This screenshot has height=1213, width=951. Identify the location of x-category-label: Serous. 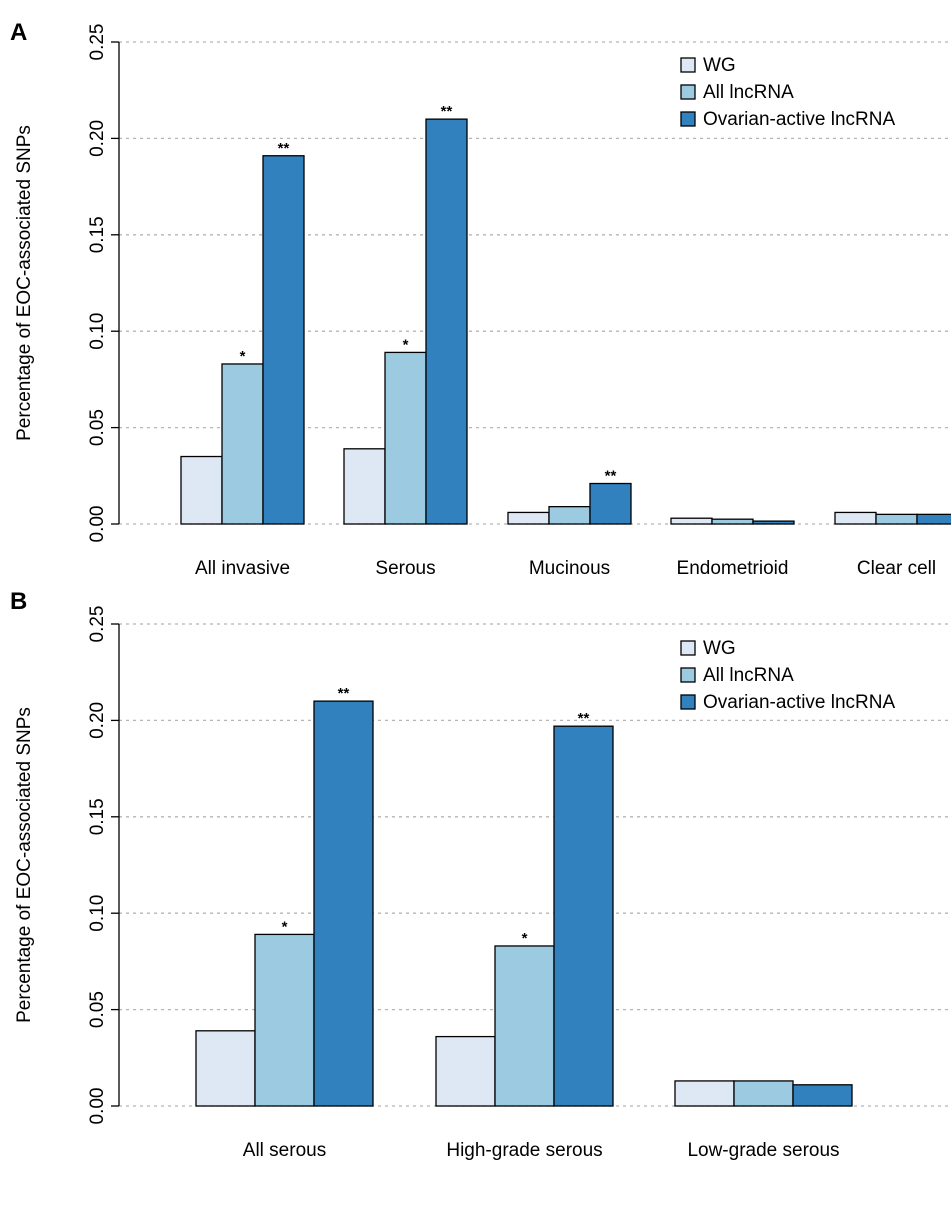
(405, 568).